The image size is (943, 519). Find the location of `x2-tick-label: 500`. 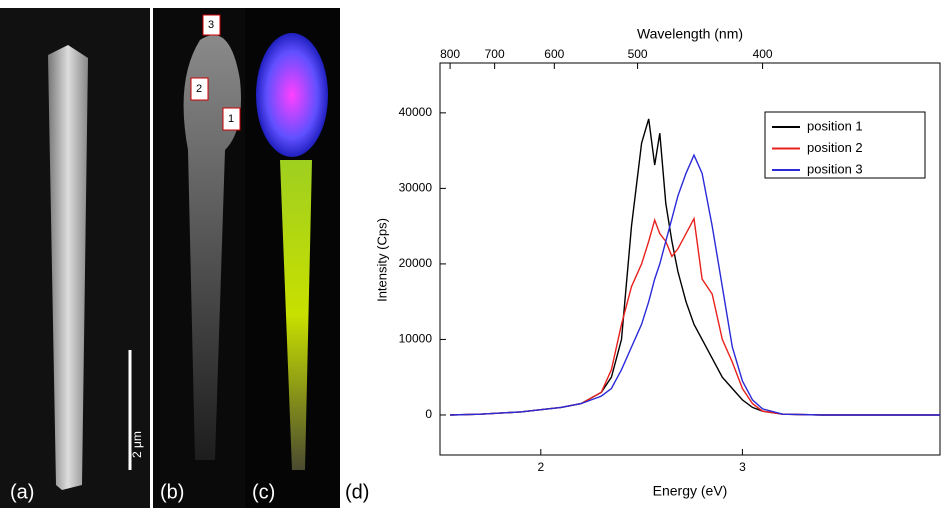

x2-tick-label: 500 is located at coordinates (638, 54).